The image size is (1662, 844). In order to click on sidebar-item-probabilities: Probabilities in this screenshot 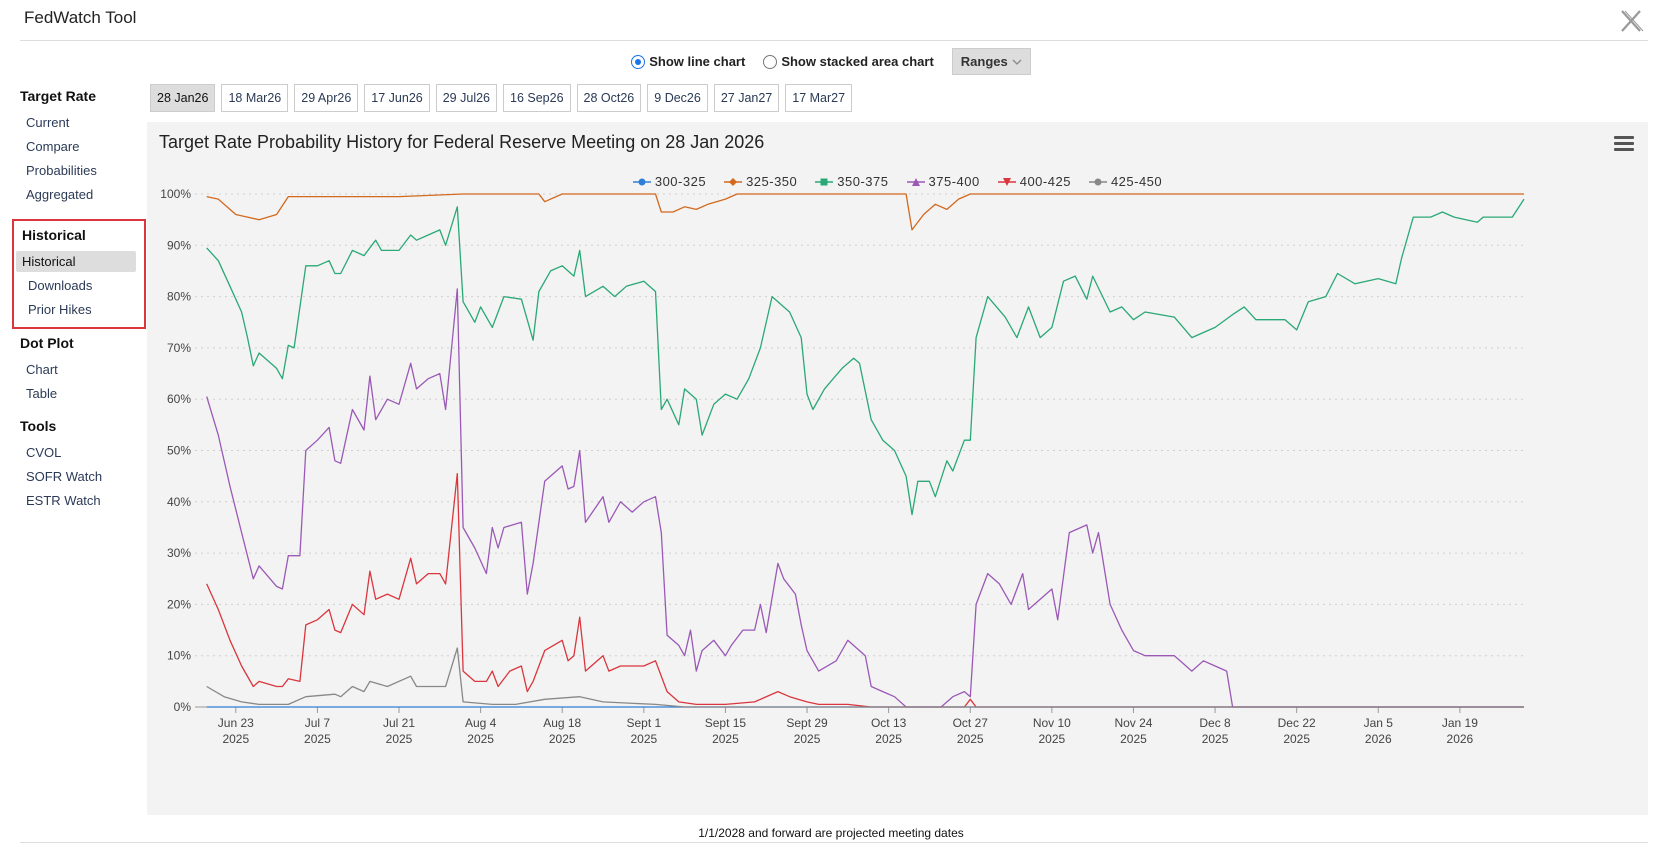, I will do `click(61, 170)`.